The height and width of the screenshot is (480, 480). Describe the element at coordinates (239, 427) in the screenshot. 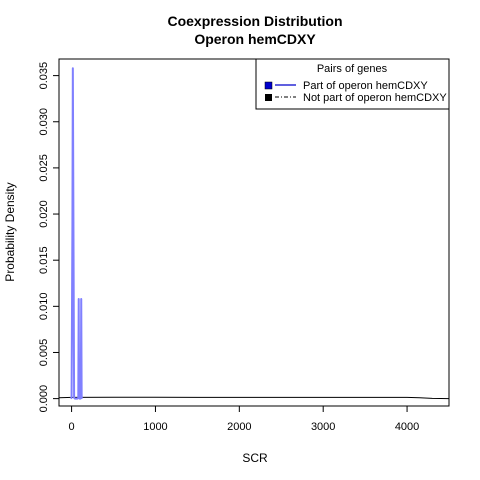

I see `x-tick-label: 2000` at that location.